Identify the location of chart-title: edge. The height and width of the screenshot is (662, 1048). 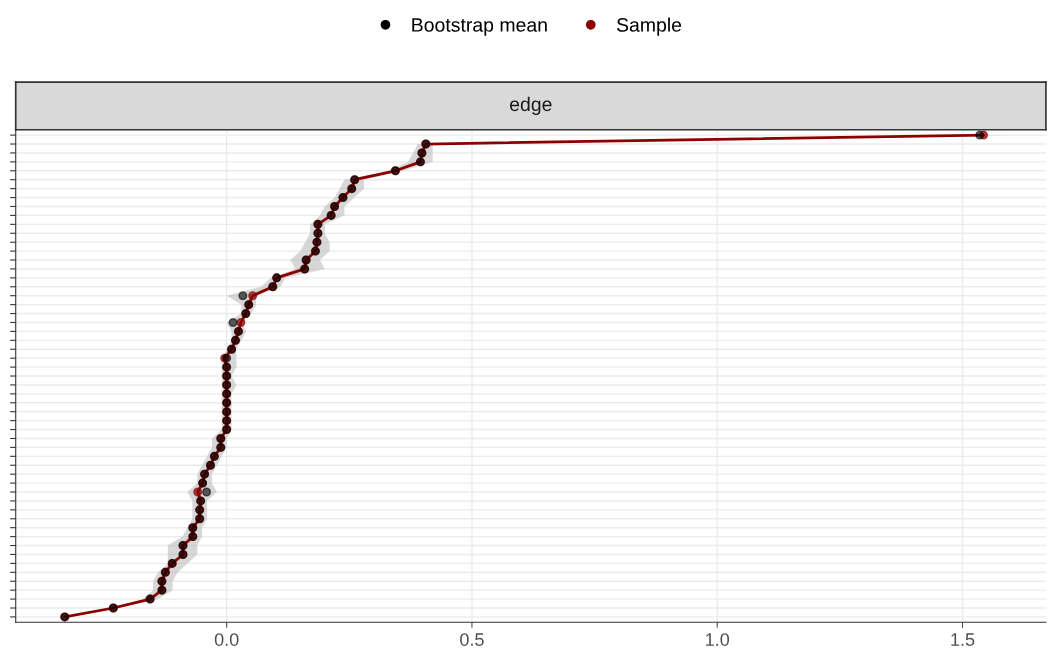
(531, 105).